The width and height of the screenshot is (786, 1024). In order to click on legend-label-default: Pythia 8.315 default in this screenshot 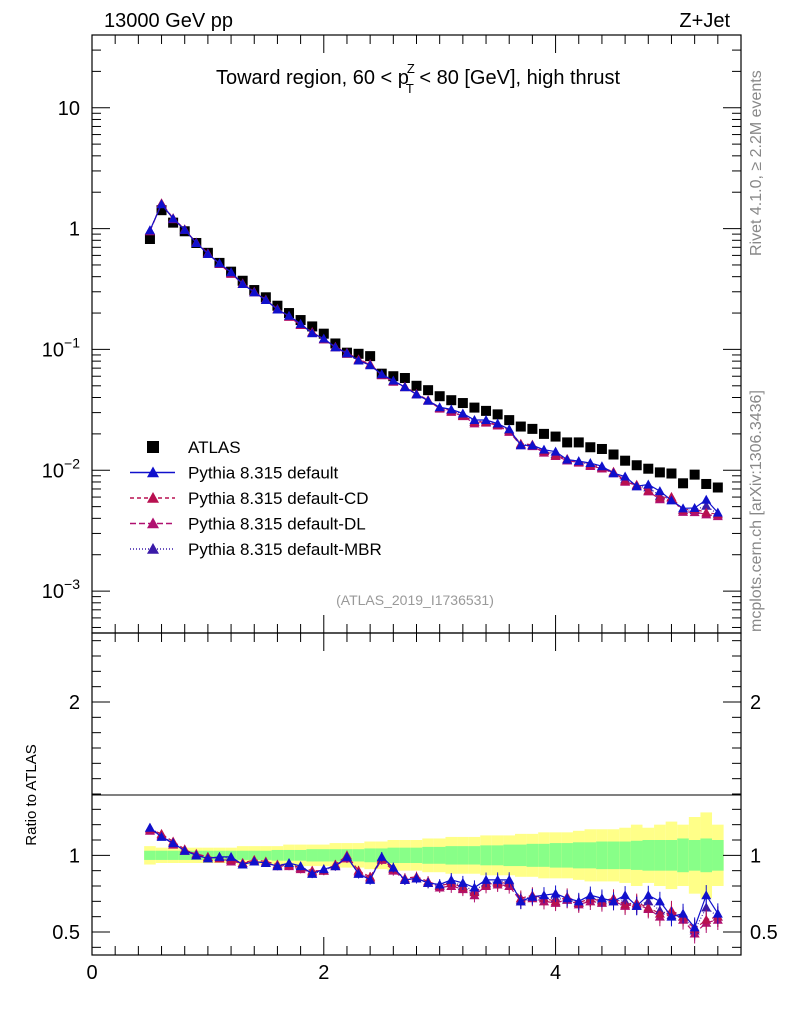, I will do `click(263, 473)`.